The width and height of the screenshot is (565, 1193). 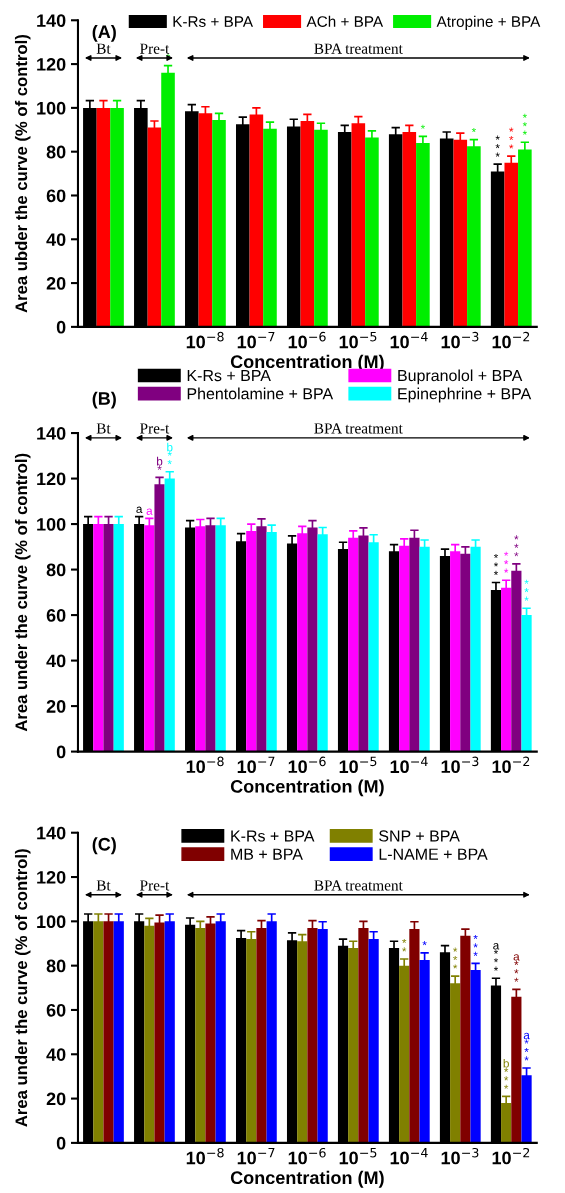 I want to click on legend-label: Atropine + BPA, so click(x=488, y=22).